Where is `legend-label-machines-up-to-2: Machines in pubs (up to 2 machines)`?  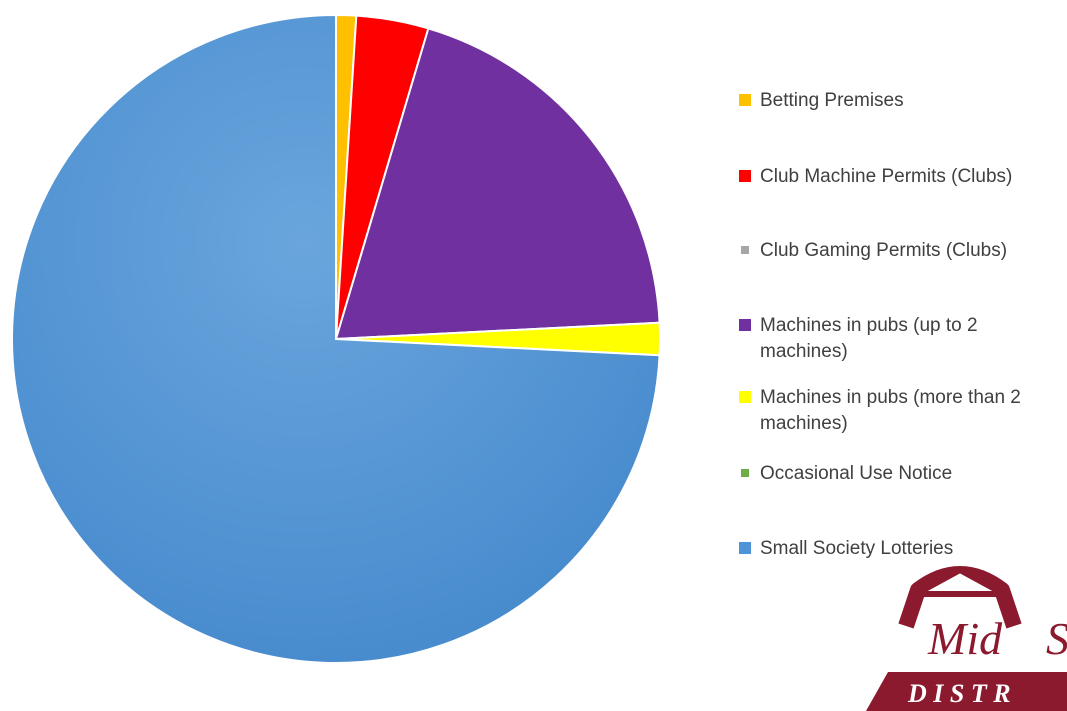
legend-label-machines-up-to-2: Machines in pubs (up to 2 machines) is located at coordinates (869, 338).